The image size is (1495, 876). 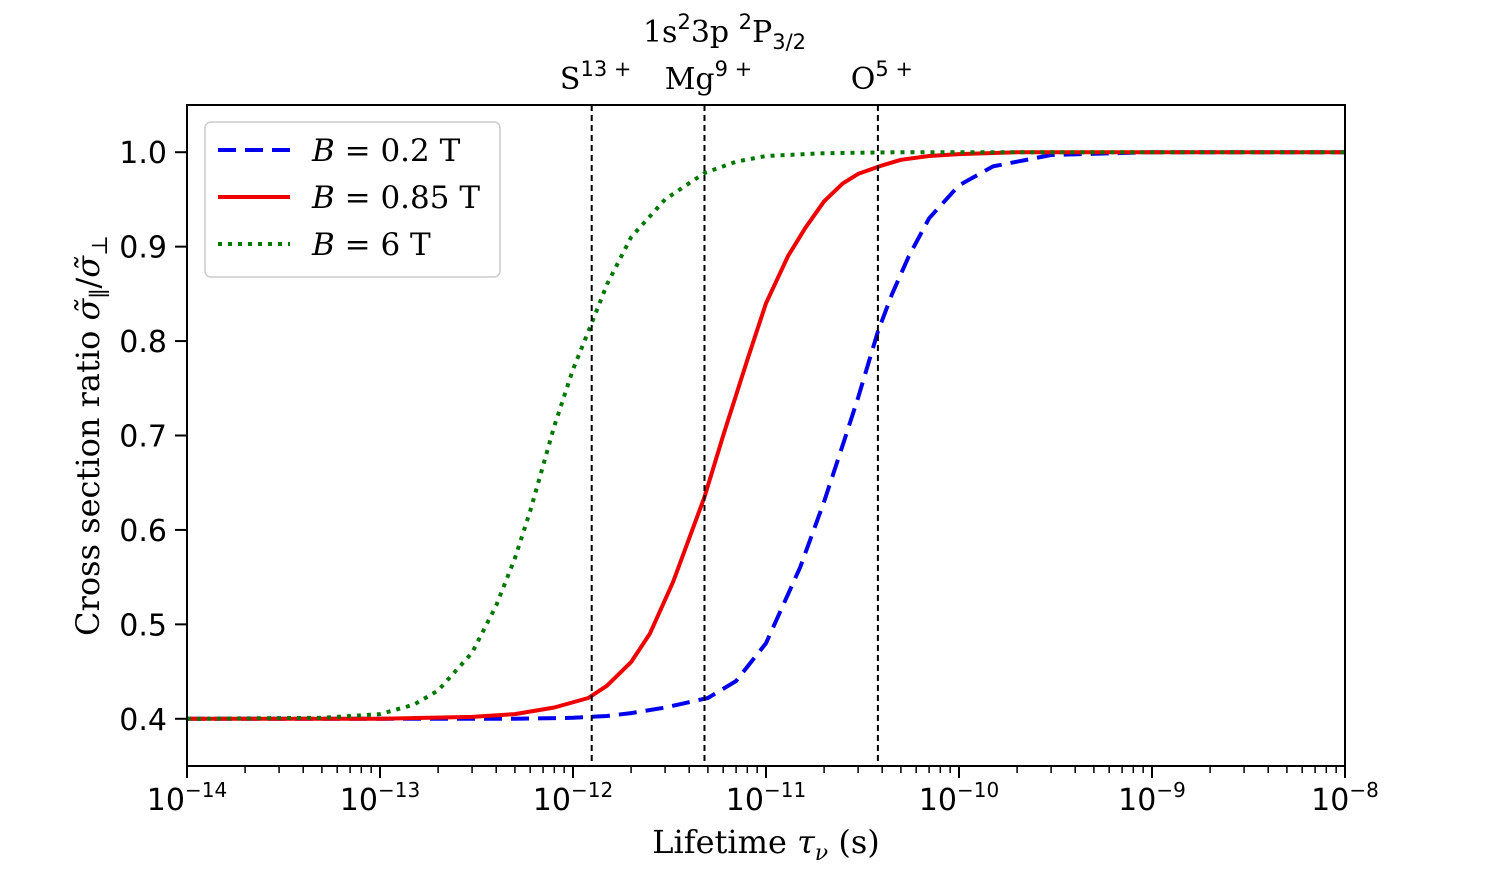 I want to click on legend-label: B = 6 T, so click(x=371, y=245).